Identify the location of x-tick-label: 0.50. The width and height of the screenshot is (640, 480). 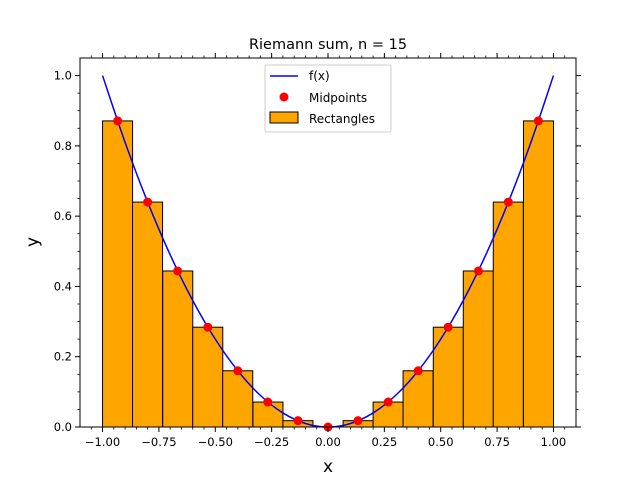
(441, 442).